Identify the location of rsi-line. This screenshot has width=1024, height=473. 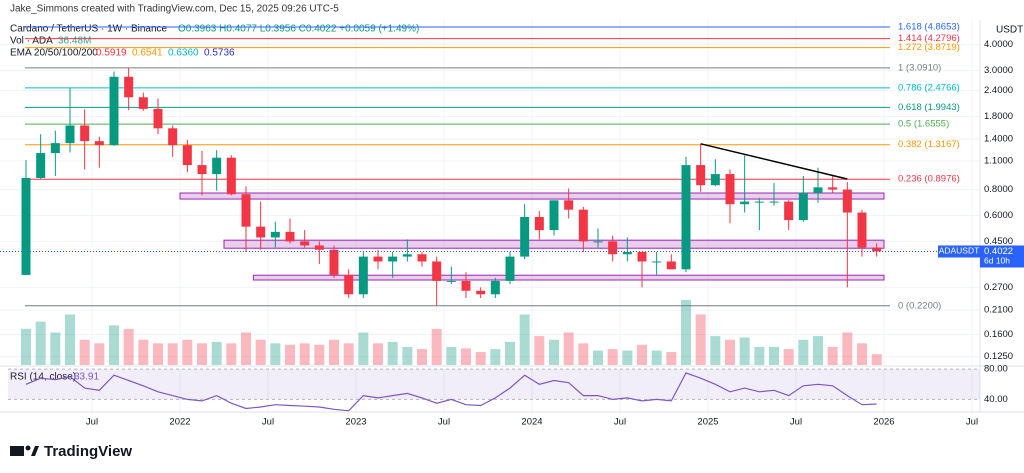
(451, 392).